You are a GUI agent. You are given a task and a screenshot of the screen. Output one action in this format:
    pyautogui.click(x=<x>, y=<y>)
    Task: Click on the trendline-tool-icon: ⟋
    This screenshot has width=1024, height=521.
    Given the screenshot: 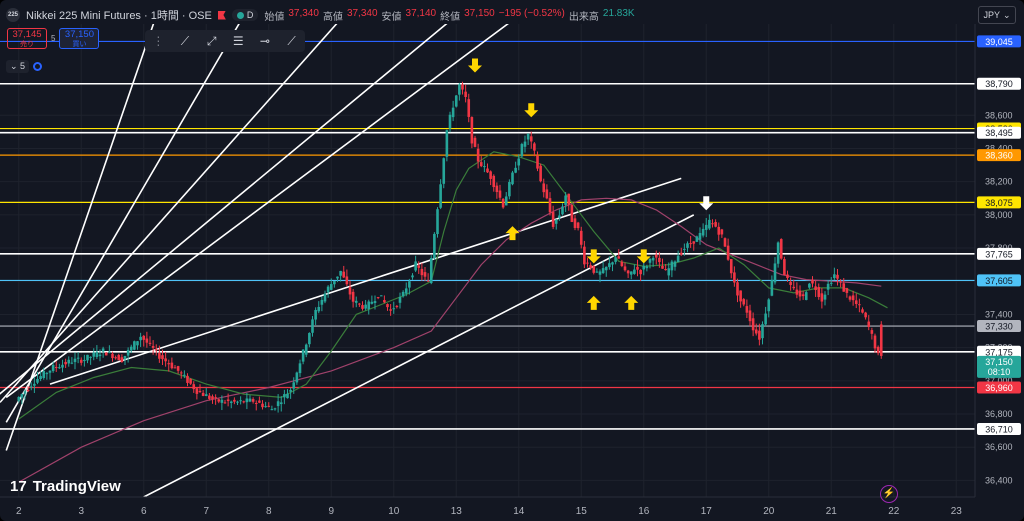 What is the action you would take?
    pyautogui.click(x=185, y=40)
    